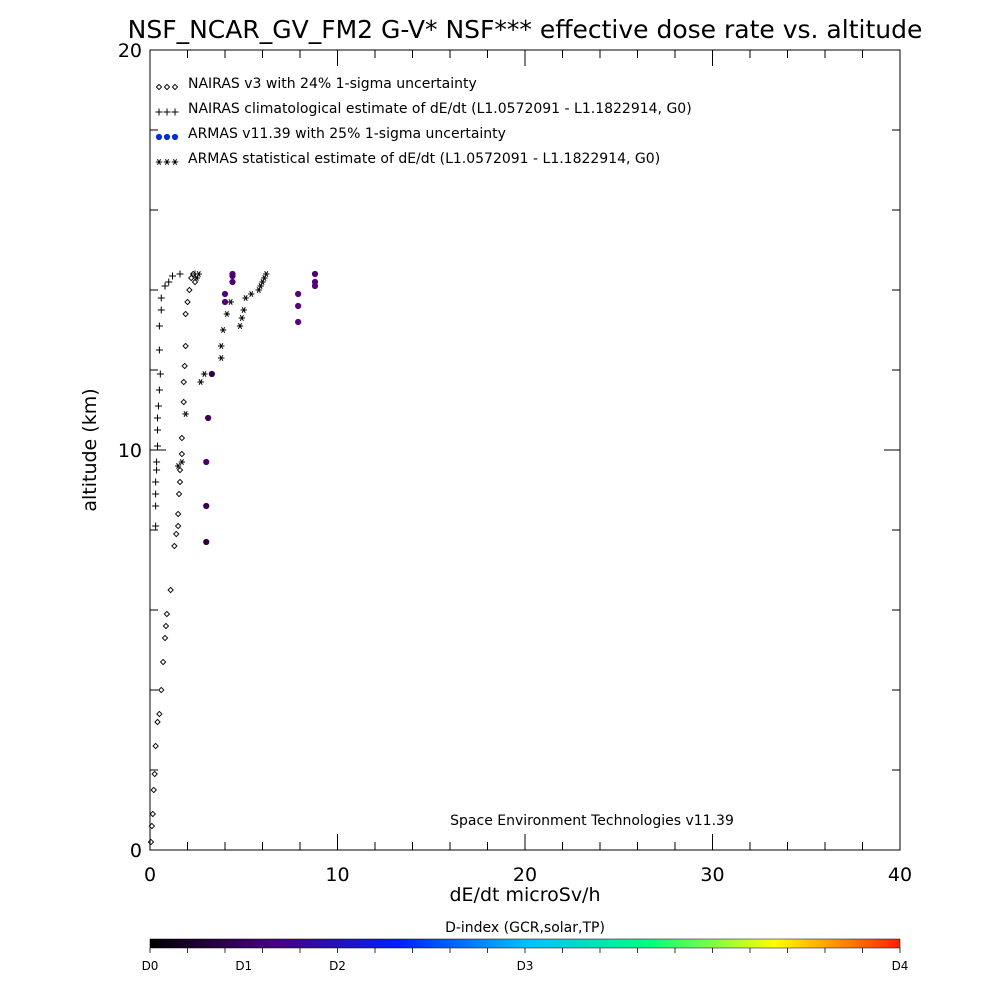 The width and height of the screenshot is (1000, 1000). I want to click on y-tick-label: 20, so click(130, 51).